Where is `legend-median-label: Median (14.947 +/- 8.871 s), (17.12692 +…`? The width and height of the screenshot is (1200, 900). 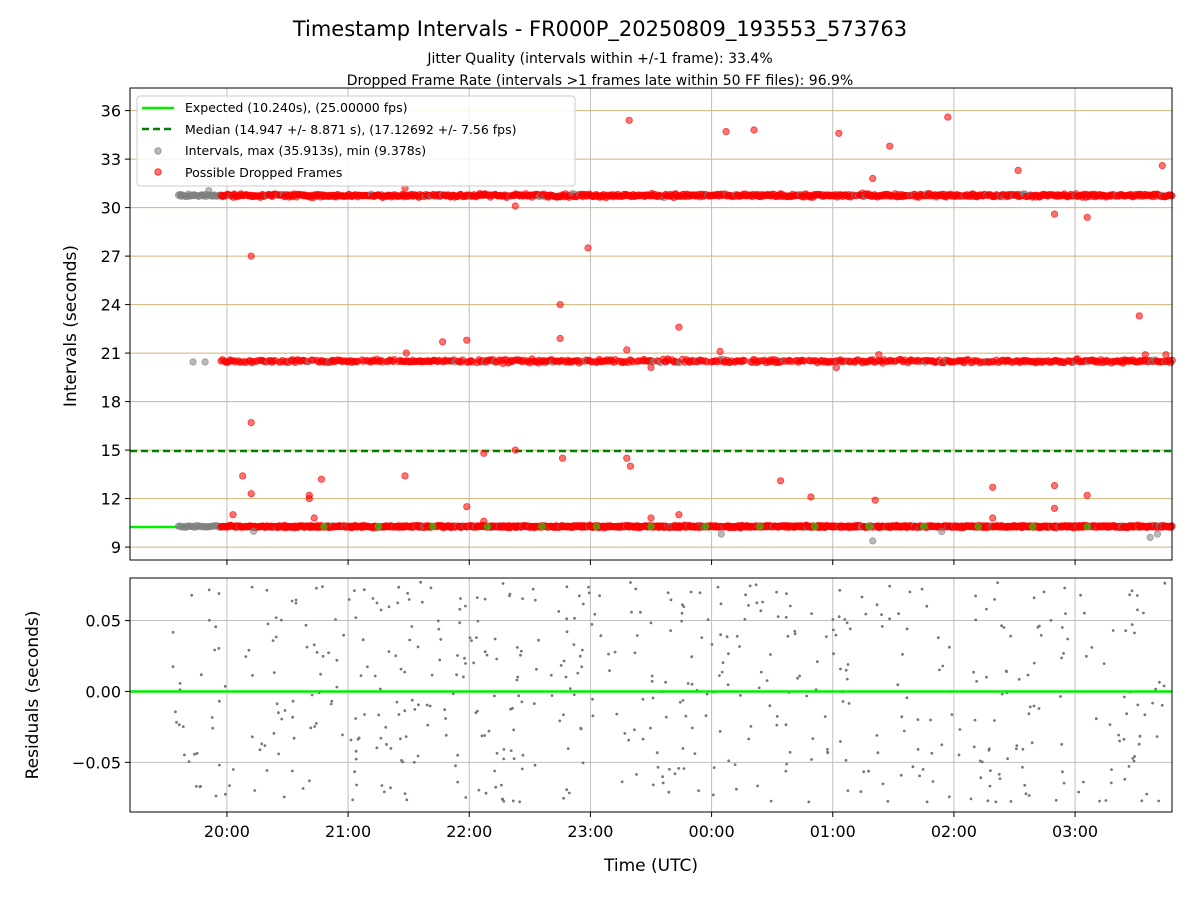
legend-median-label: Median (14.947 +/- 8.871 s), (17.12692 +… is located at coordinates (350, 129).